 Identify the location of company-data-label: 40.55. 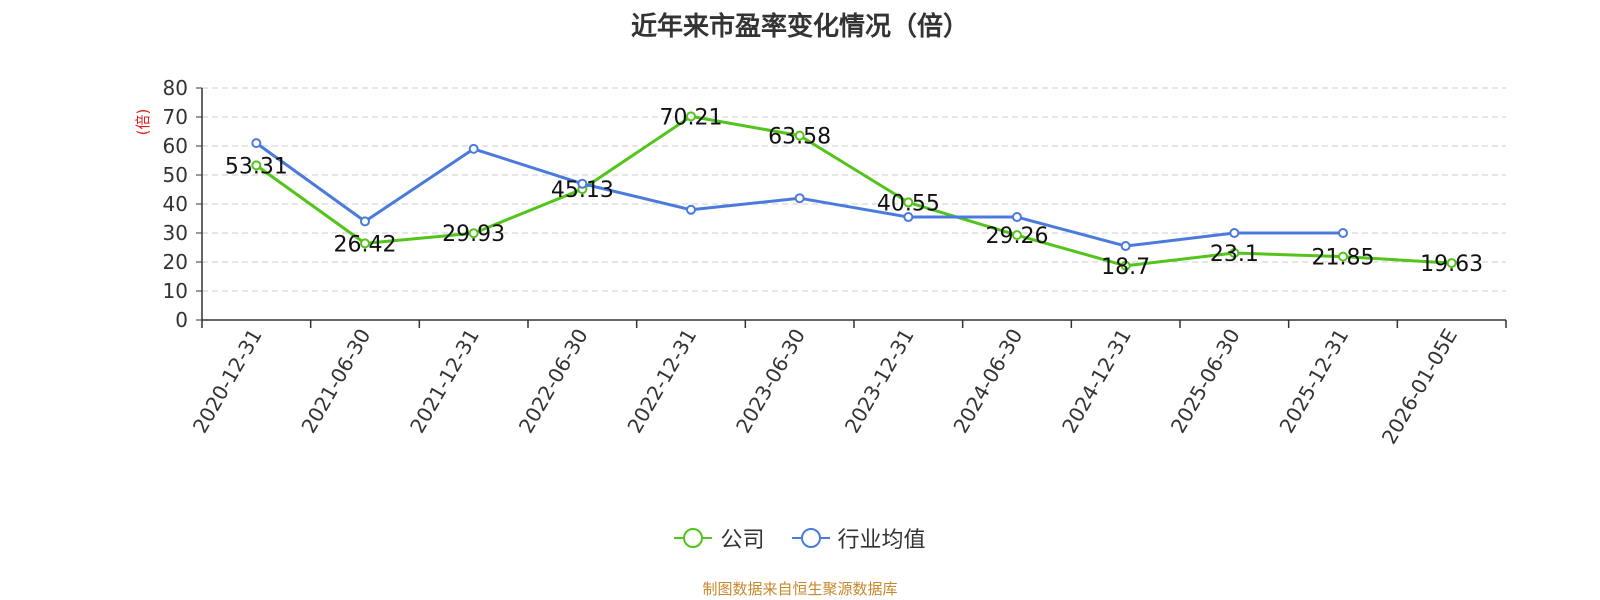
(908, 203).